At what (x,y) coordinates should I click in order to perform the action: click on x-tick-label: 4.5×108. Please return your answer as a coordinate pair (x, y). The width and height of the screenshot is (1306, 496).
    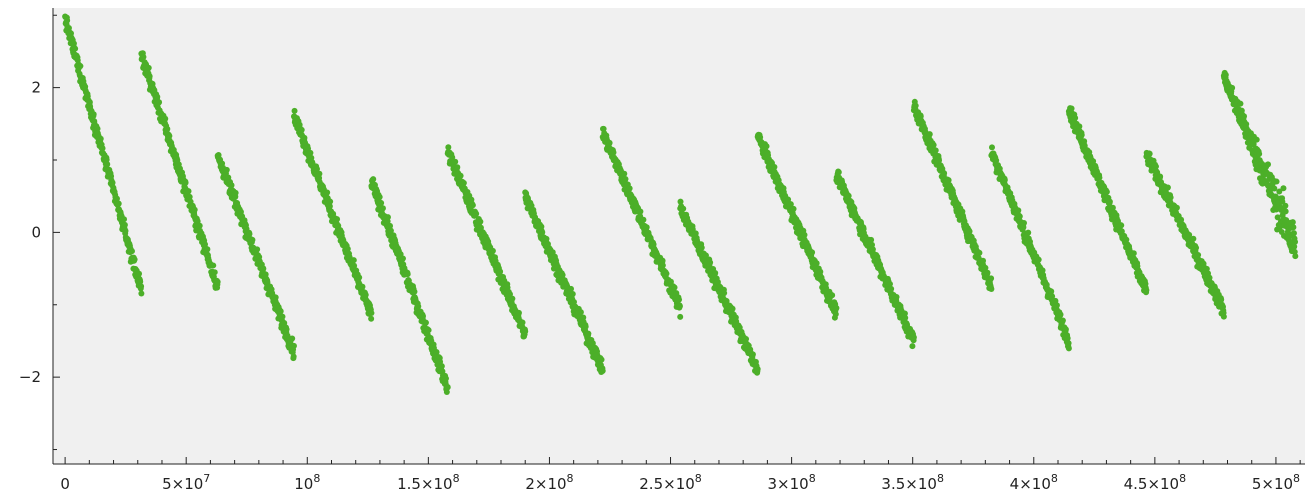
    Looking at the image, I should click on (1155, 482).